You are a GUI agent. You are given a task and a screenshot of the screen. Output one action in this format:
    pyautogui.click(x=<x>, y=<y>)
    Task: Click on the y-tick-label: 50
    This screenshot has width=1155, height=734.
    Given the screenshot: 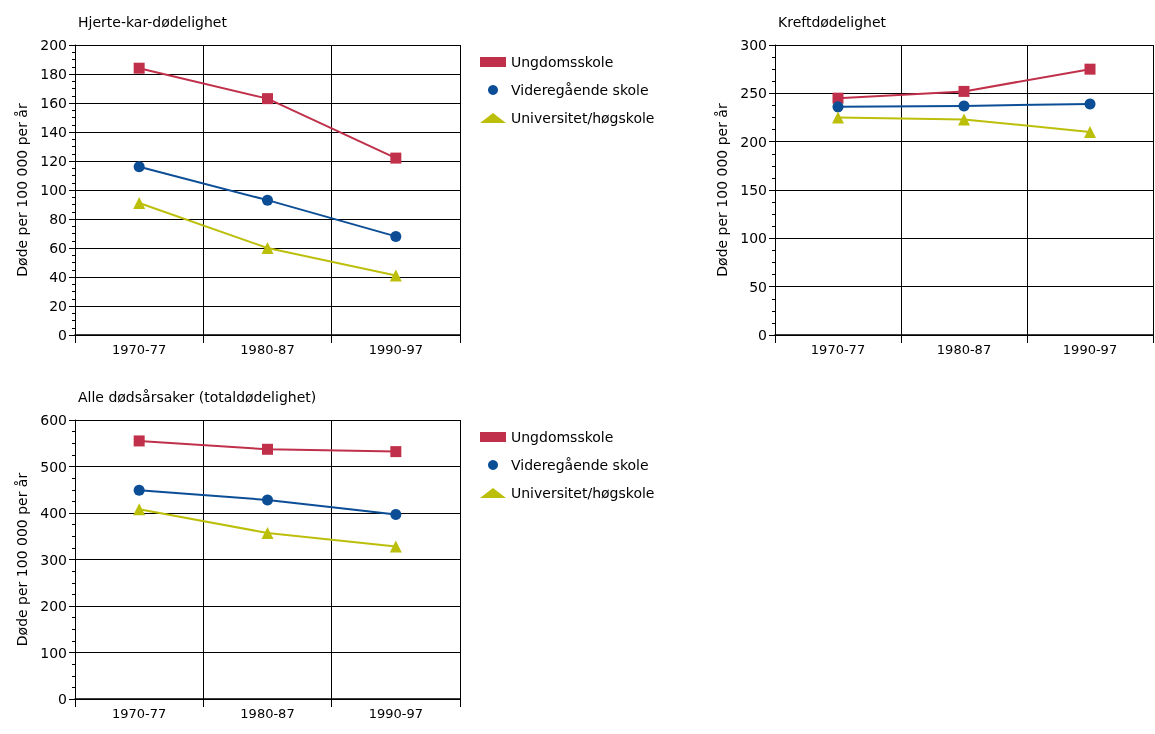 What is the action you would take?
    pyautogui.click(x=758, y=286)
    